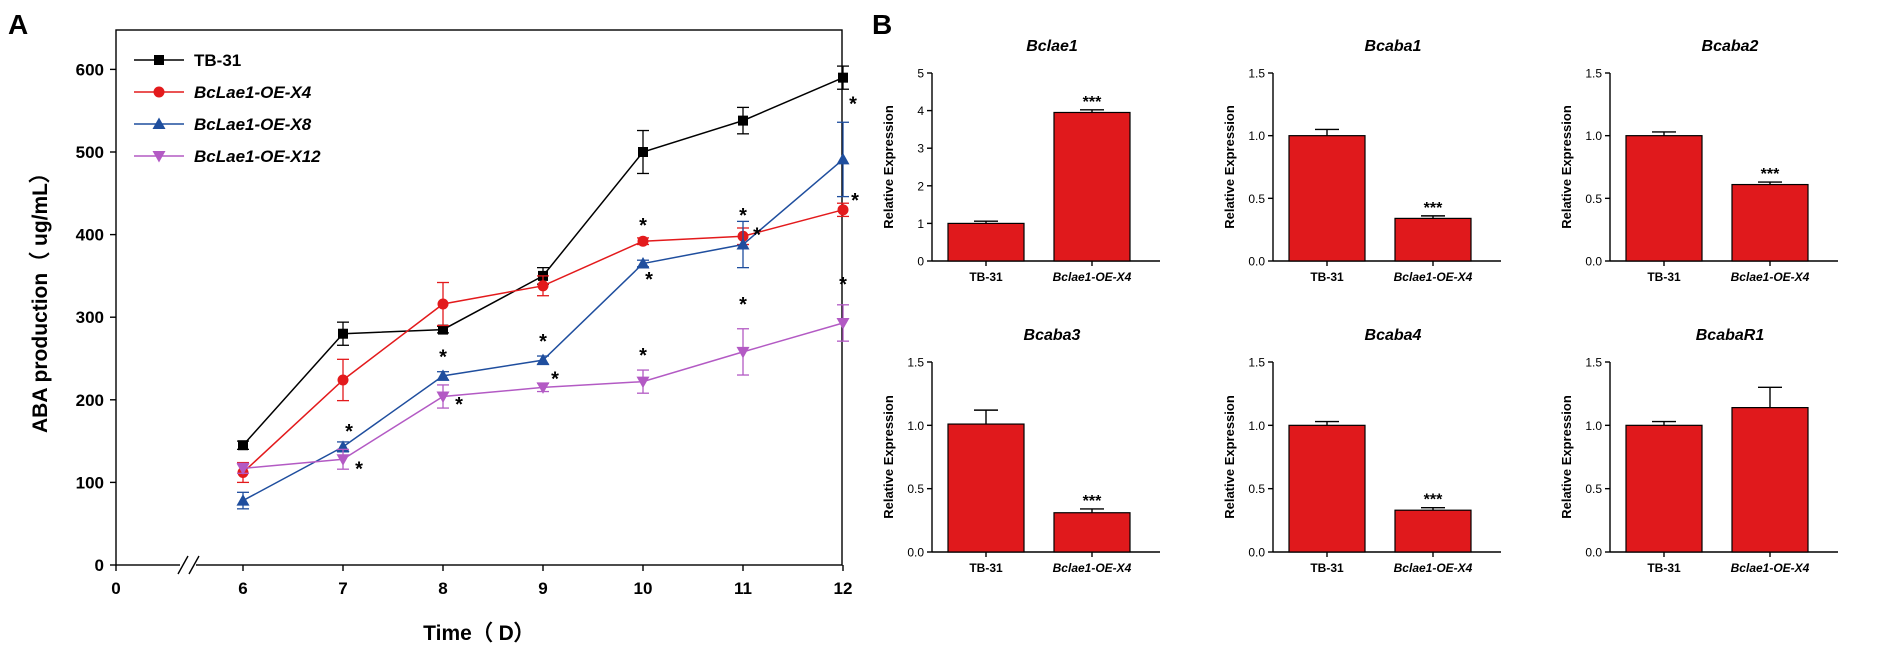 The height and width of the screenshot is (651, 1904). Describe the element at coordinates (1393, 335) in the screenshot. I see `subplot-title: Bcaba4` at that location.